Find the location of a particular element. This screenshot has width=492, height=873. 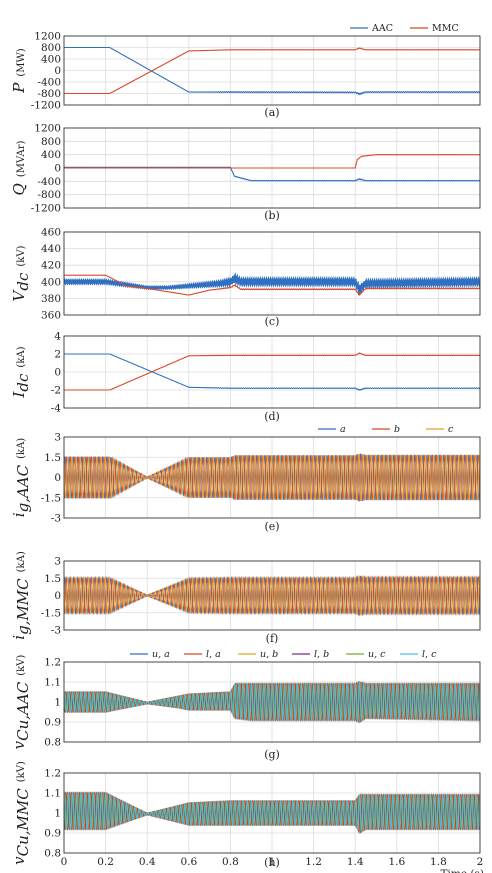

y-axis-label-text: vCu,MMC (kV) is located at coordinates (21, 813).